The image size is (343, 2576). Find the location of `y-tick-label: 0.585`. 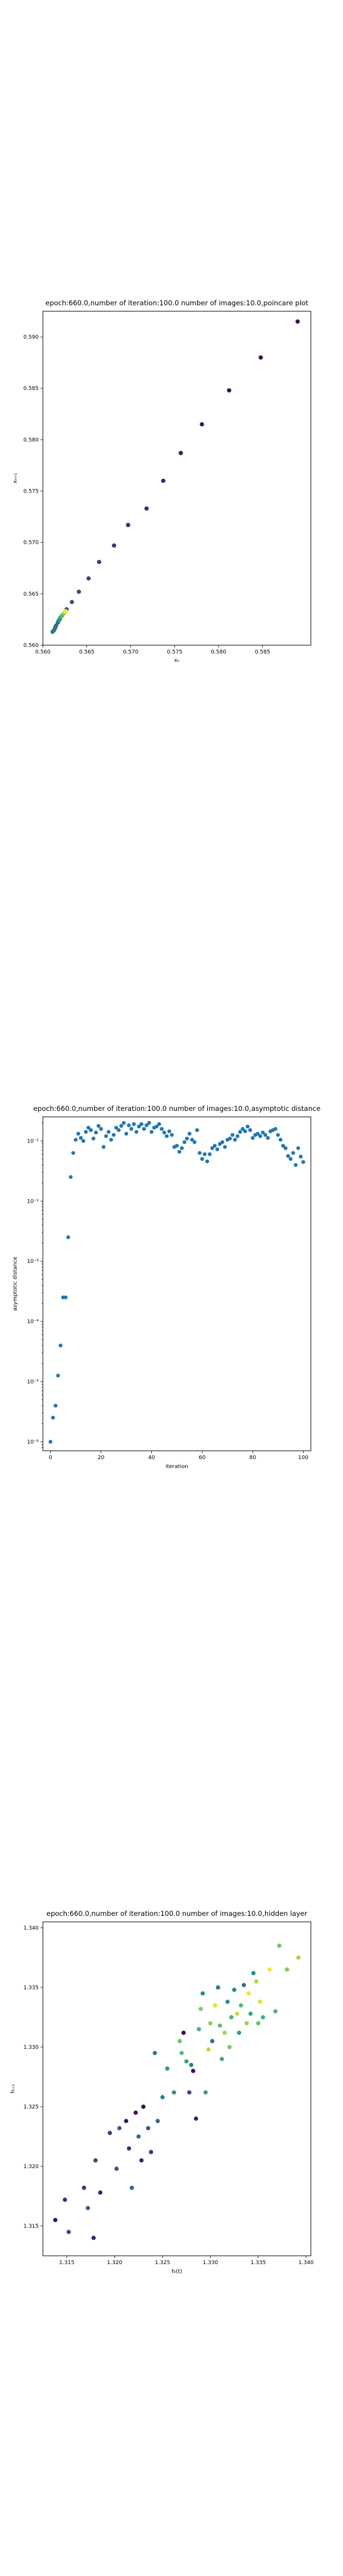

y-tick-label: 0.585 is located at coordinates (31, 389).